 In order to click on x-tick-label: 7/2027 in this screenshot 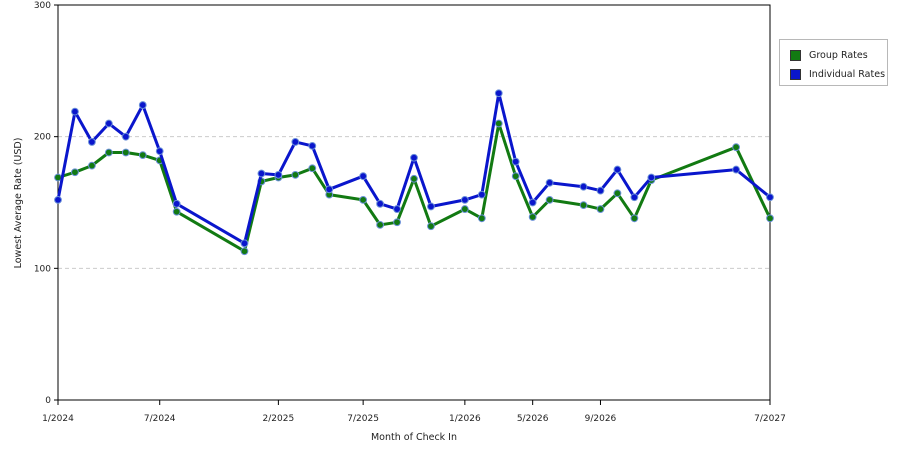, I will do `click(770, 419)`.